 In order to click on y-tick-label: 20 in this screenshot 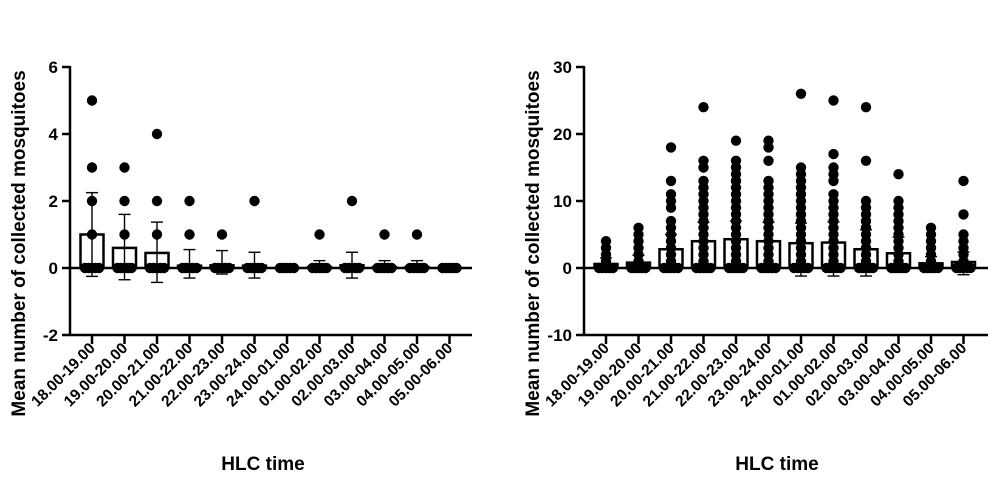, I will do `click(562, 134)`.